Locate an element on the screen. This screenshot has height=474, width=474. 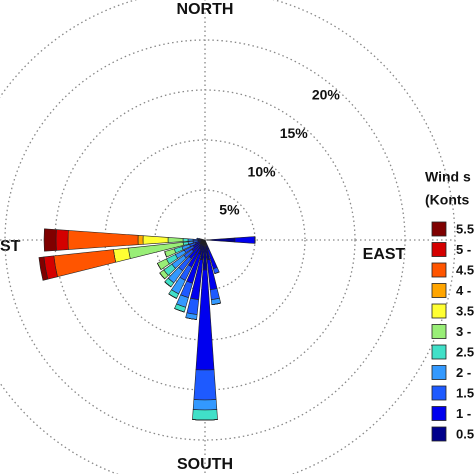
legend-label: 2 - is located at coordinates (463, 372).